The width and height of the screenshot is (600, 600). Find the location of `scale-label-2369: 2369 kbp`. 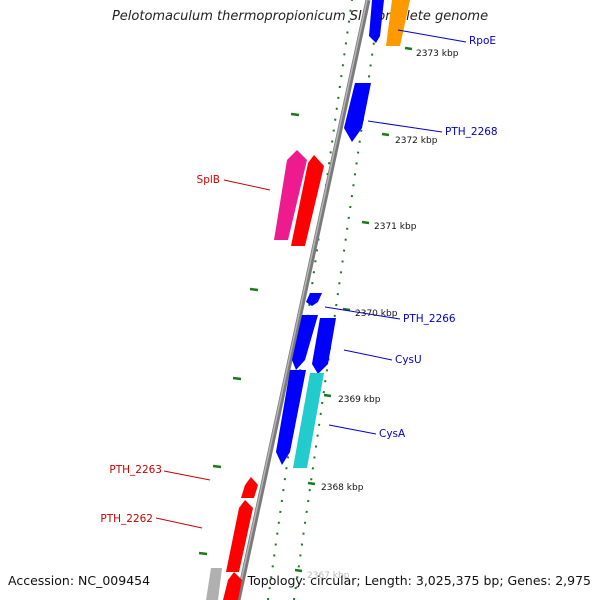

scale-label-2369: 2369 kbp is located at coordinates (359, 400).